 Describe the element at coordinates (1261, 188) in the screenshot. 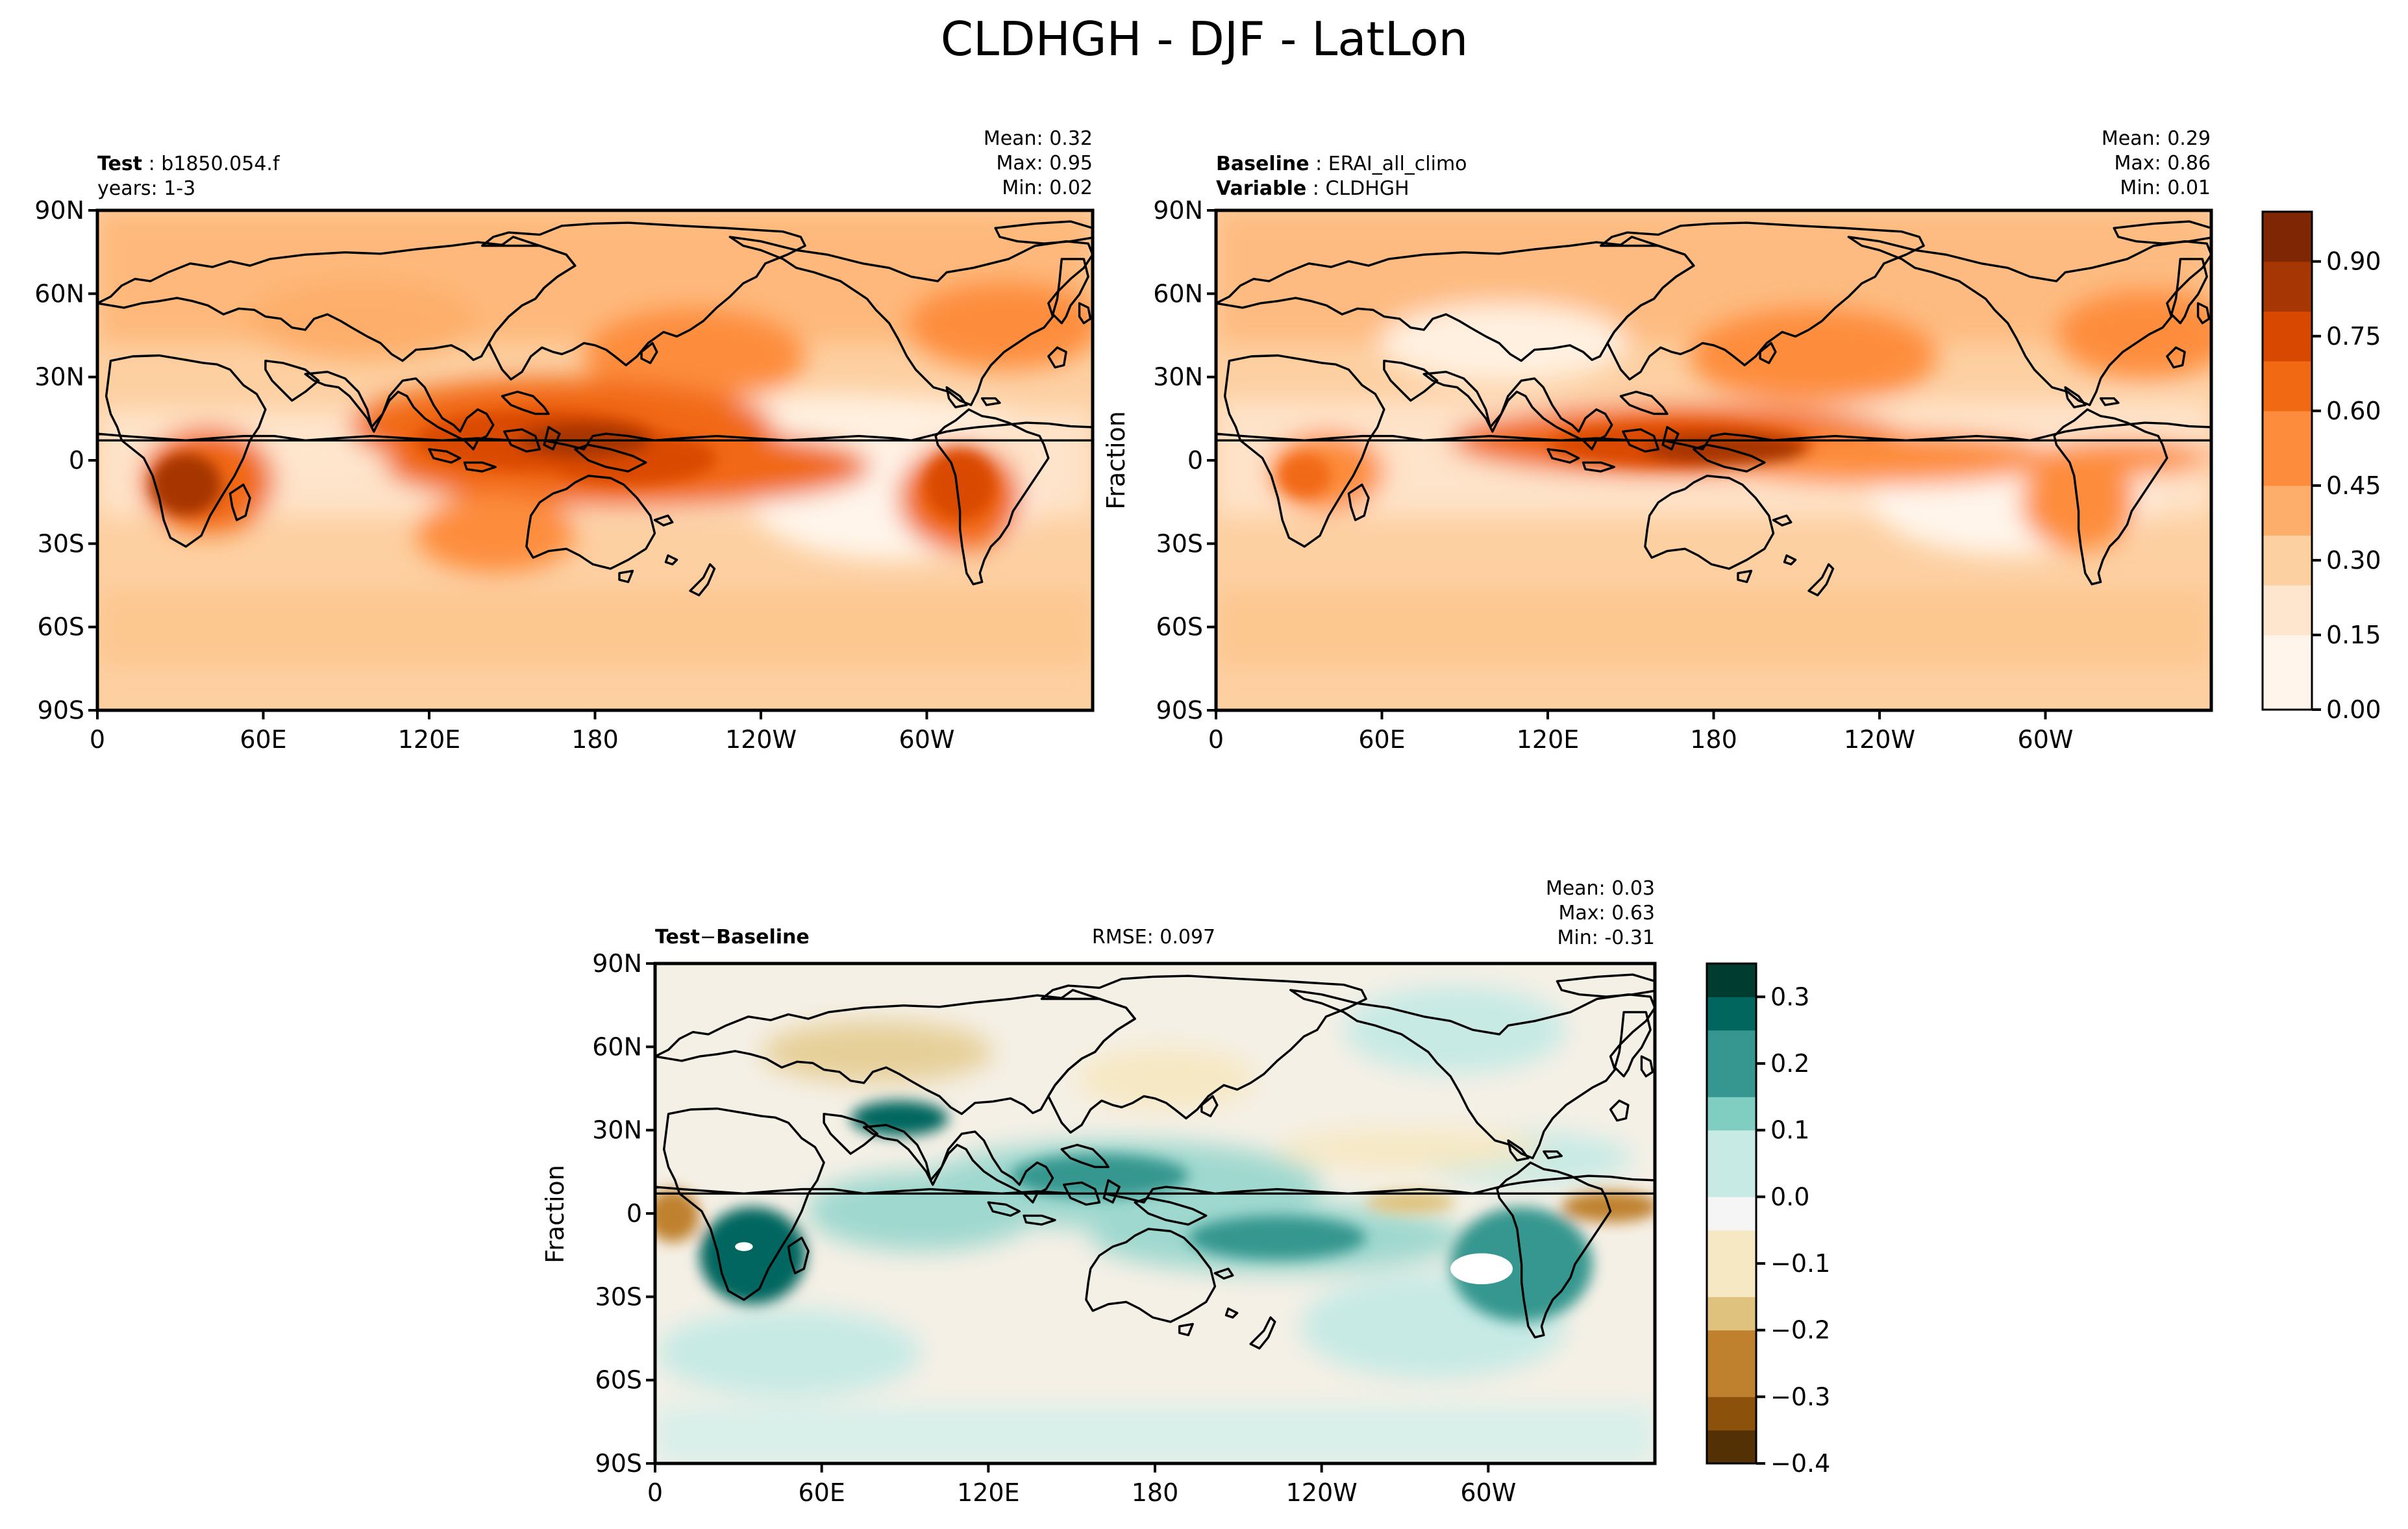

I see `panel-baseline-label2-key: Variable` at that location.